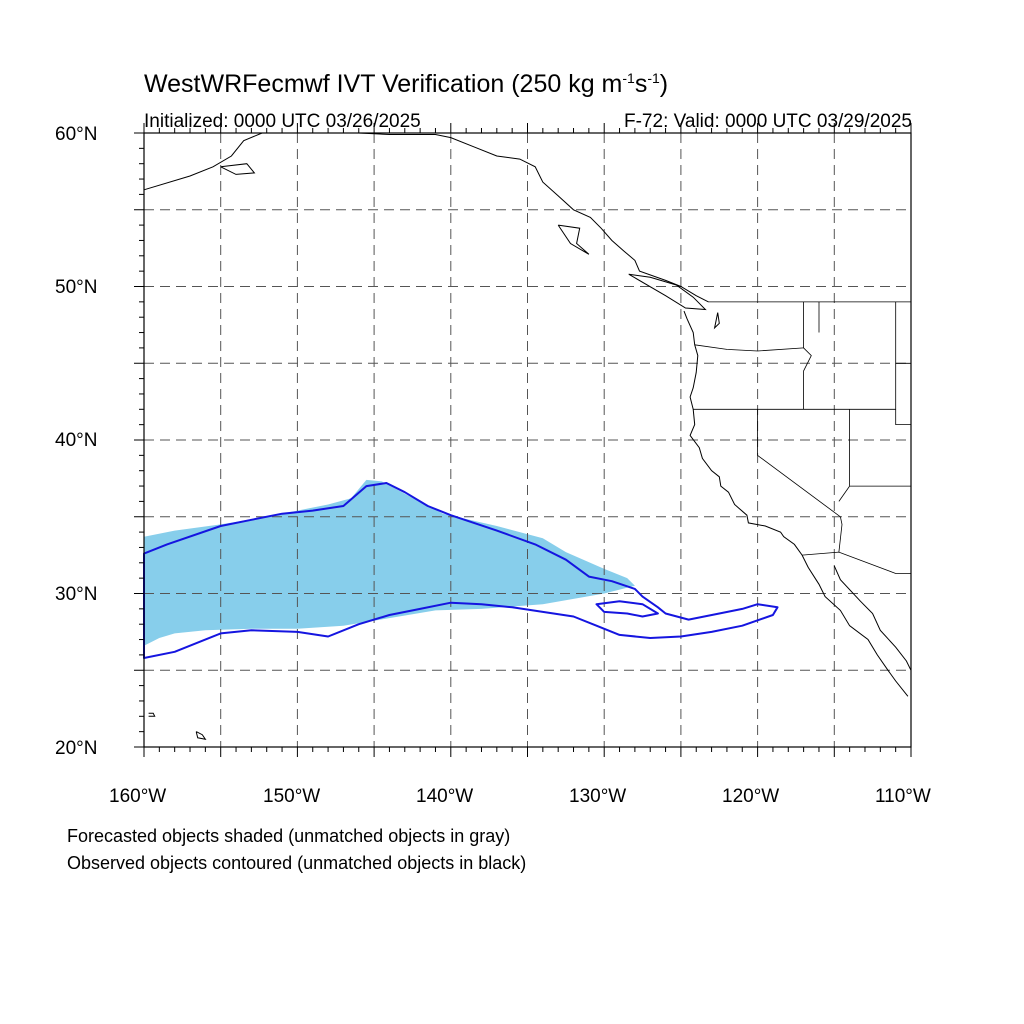 The width and height of the screenshot is (1024, 1024). What do you see at coordinates (751, 796) in the screenshot?
I see `lon-label-120w: 120°W` at bounding box center [751, 796].